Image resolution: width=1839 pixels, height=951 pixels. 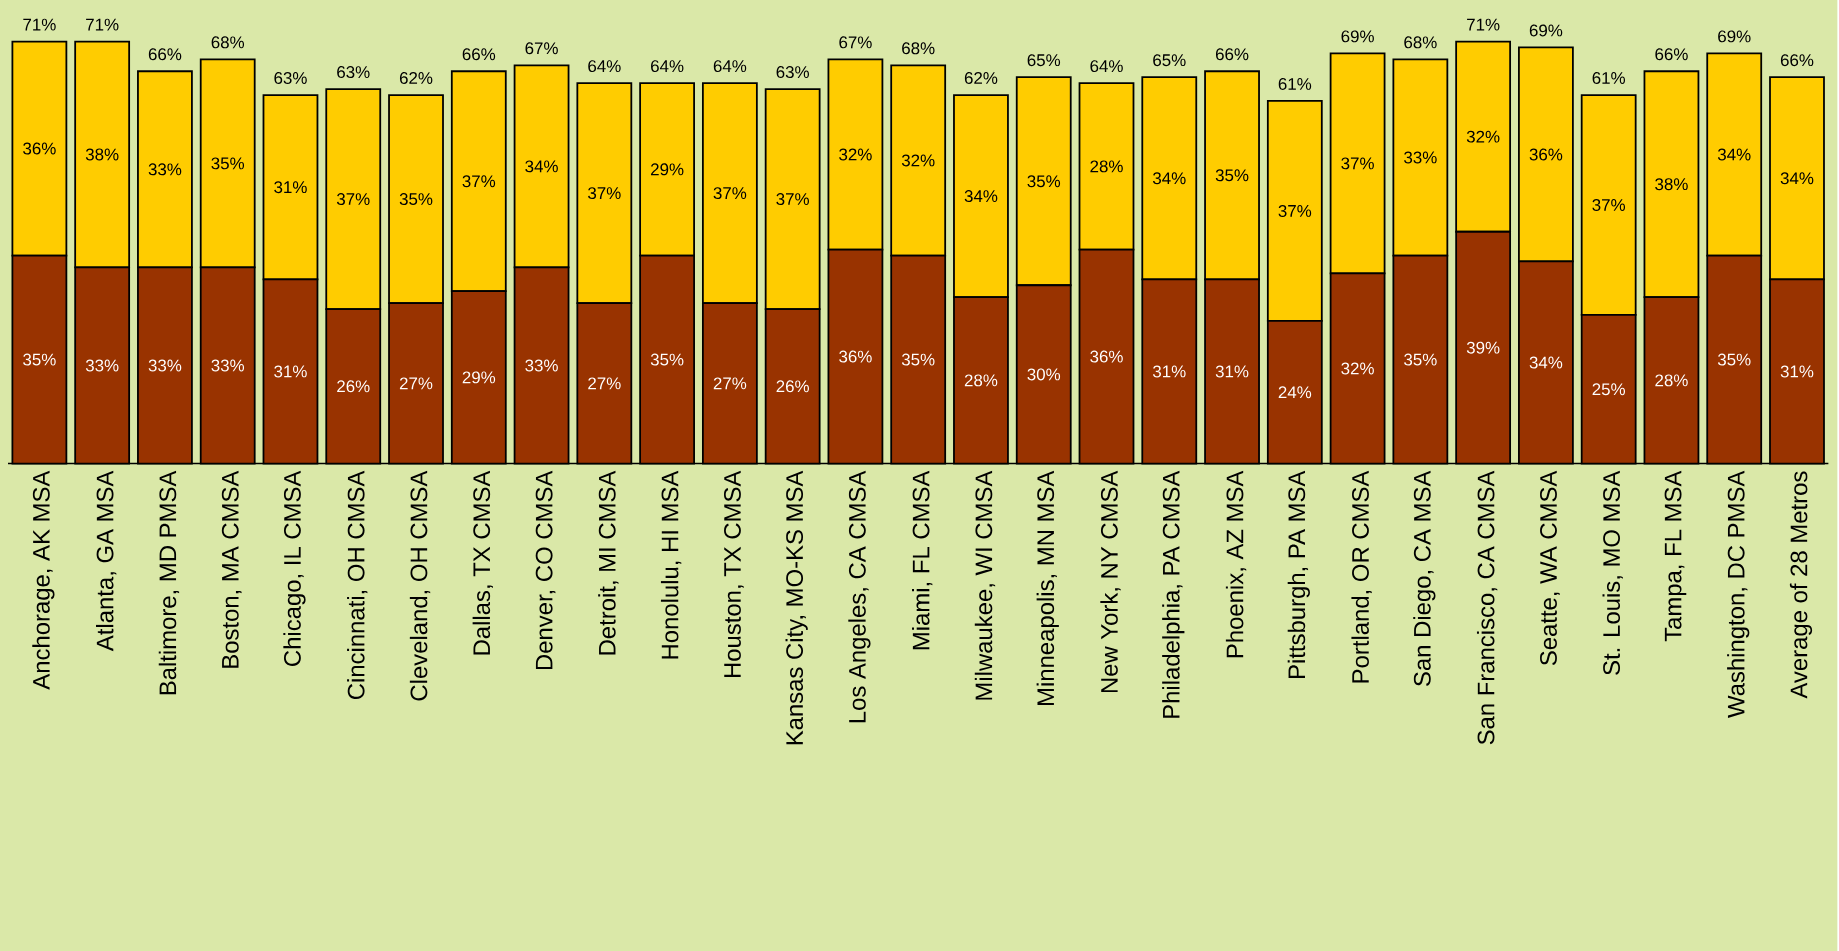 What do you see at coordinates (1110, 581) in the screenshot?
I see `x-tick-label: New York, NY CMSA` at bounding box center [1110, 581].